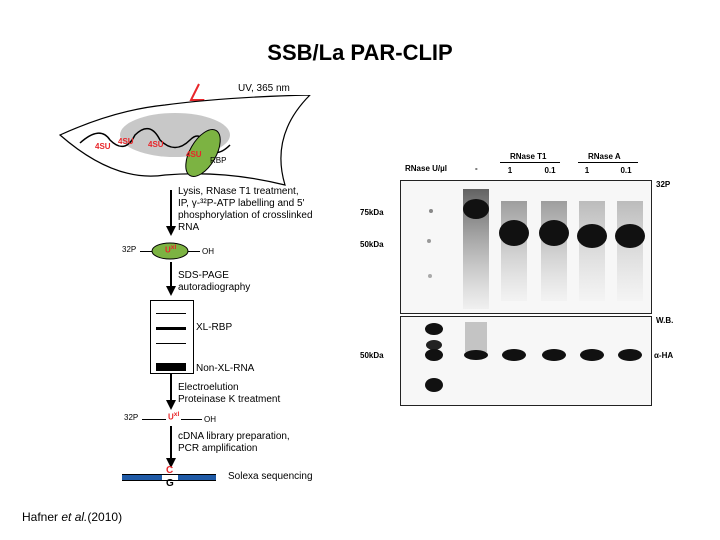  I want to click on xl-rbp-label: XL-RBP, so click(214, 327).